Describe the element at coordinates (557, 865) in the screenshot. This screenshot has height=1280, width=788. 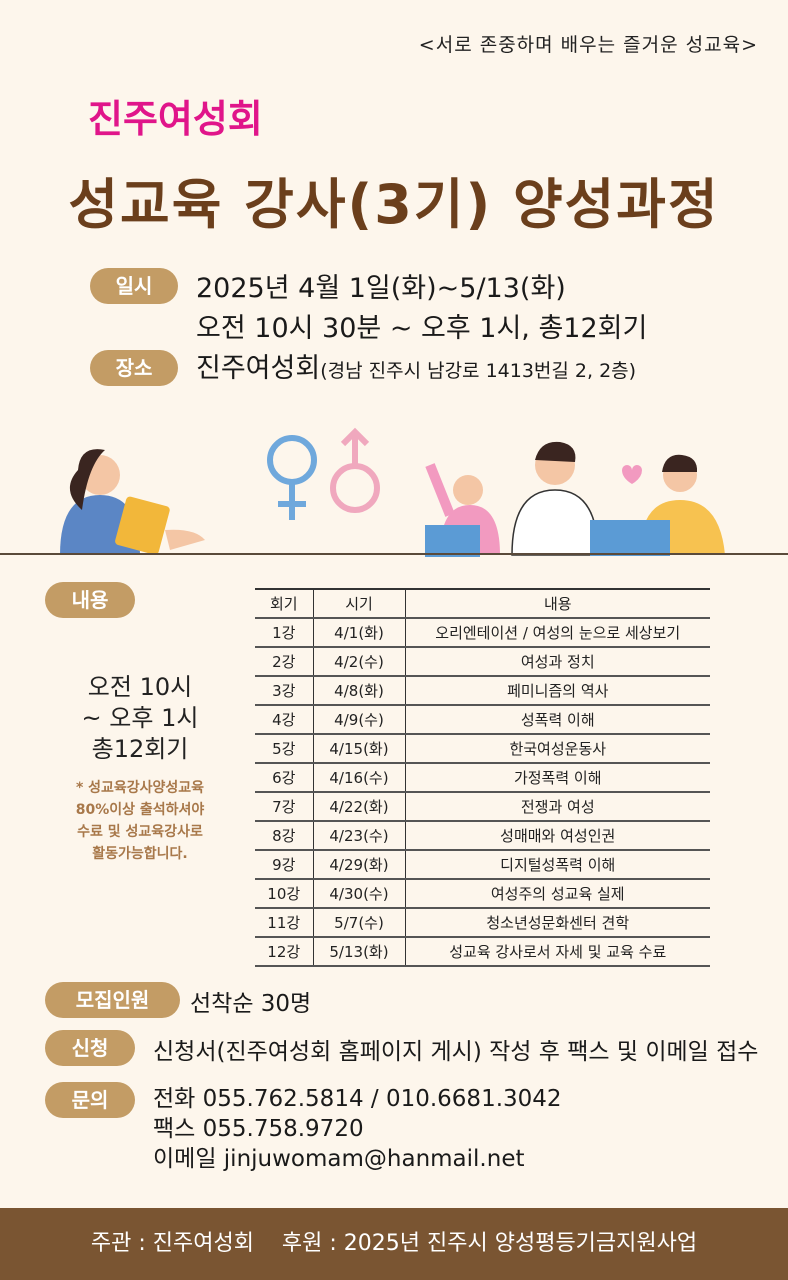
I see `content-cell: 디지털성폭력 이해` at that location.